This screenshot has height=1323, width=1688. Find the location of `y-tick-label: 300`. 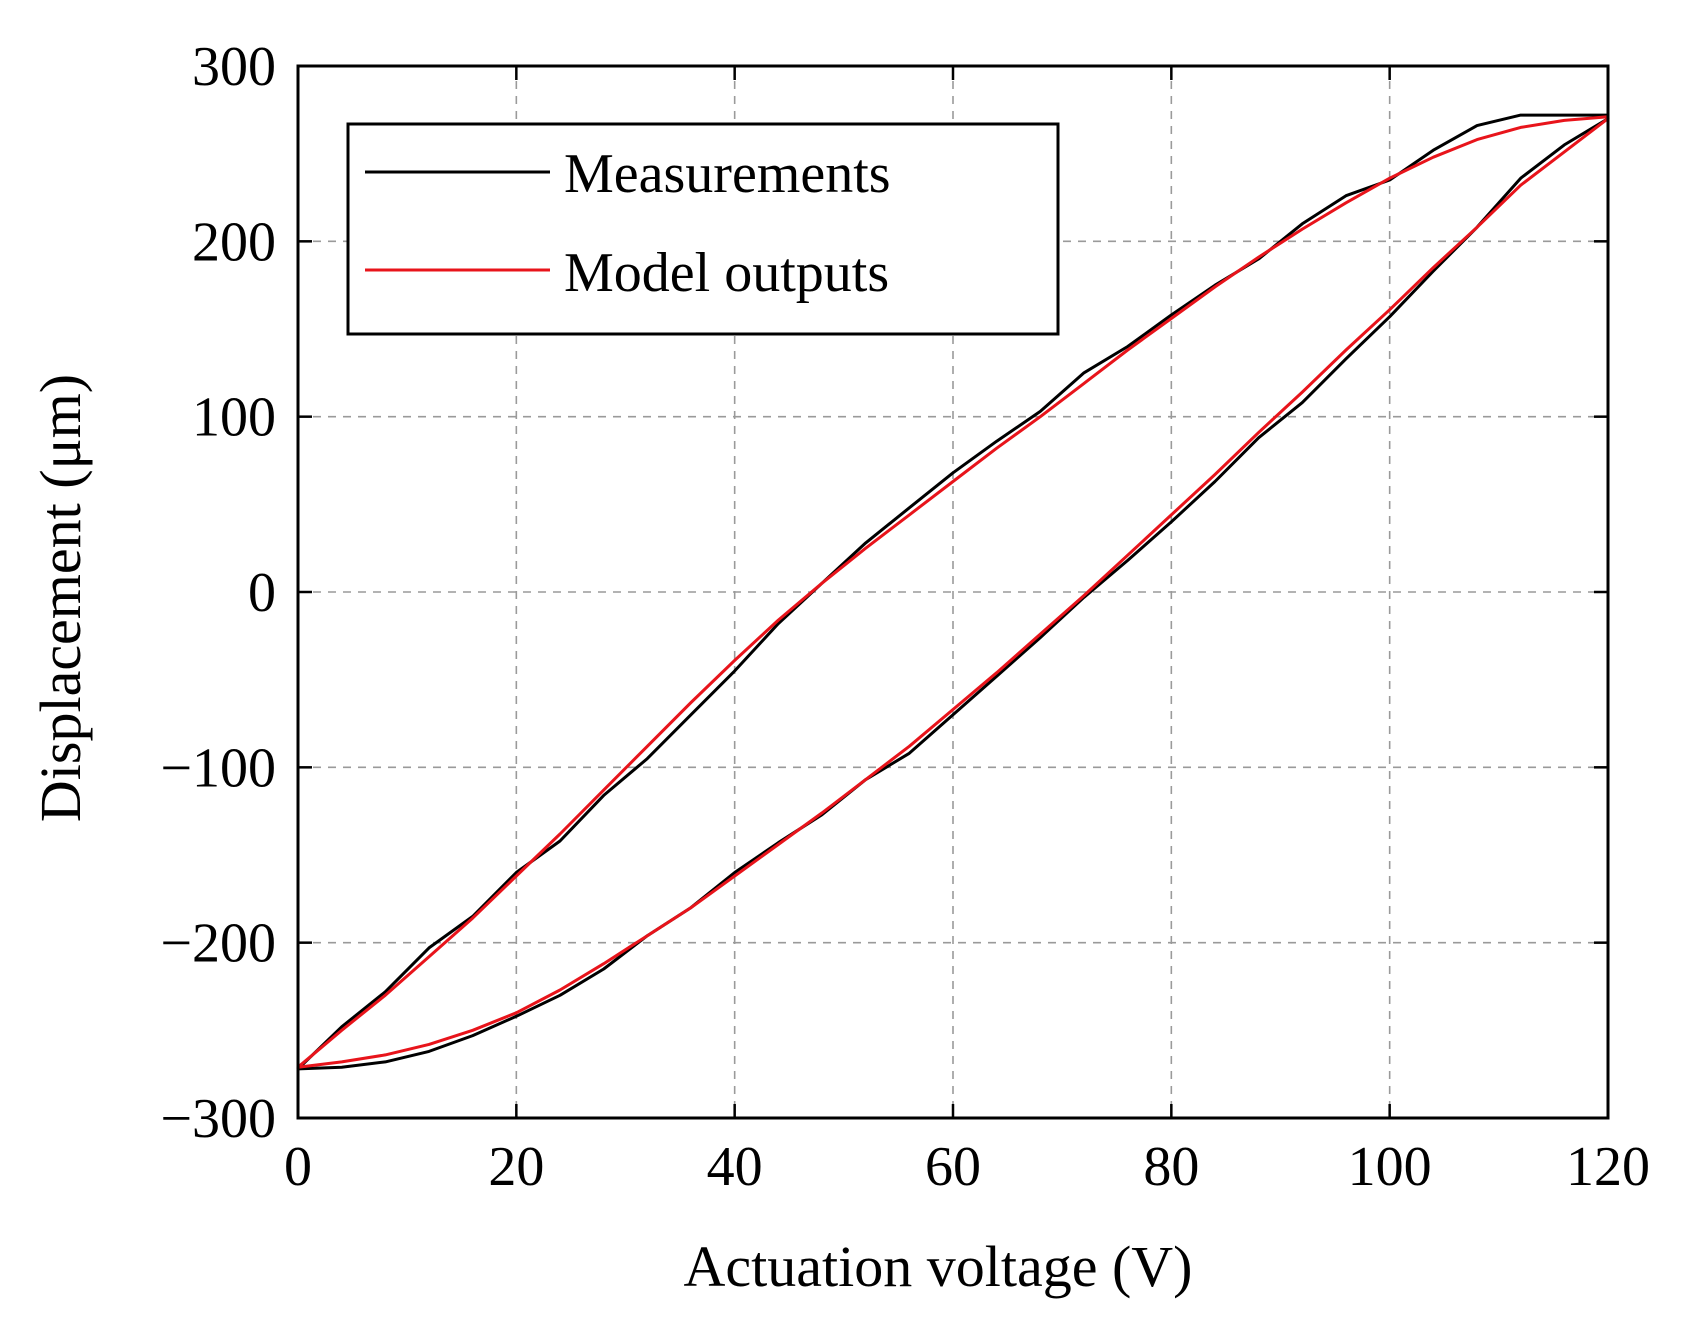

y-tick-label: 300 is located at coordinates (234, 67).